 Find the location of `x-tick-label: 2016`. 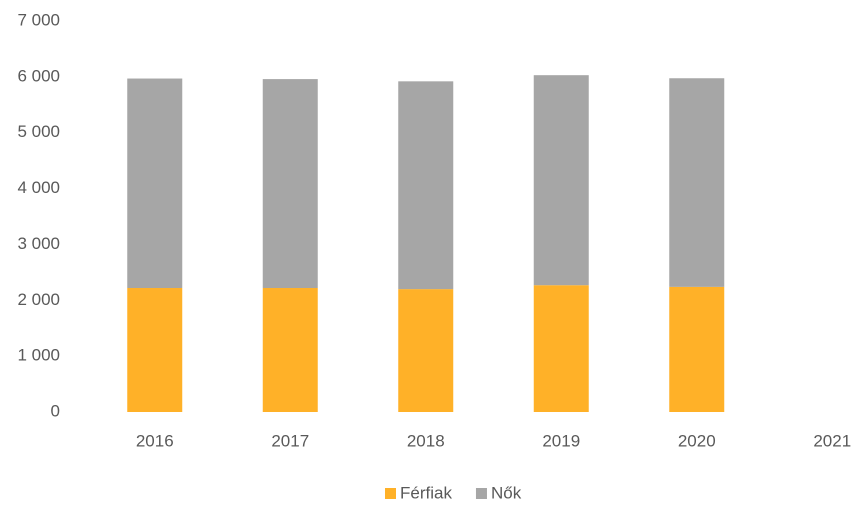

x-tick-label: 2016 is located at coordinates (155, 440).